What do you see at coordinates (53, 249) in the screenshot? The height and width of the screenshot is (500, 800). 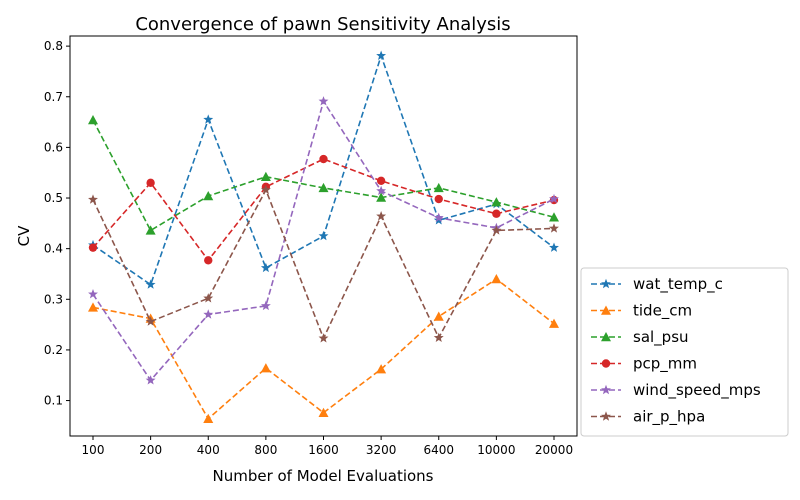 I see `y-tick-label: 0.4` at bounding box center [53, 249].